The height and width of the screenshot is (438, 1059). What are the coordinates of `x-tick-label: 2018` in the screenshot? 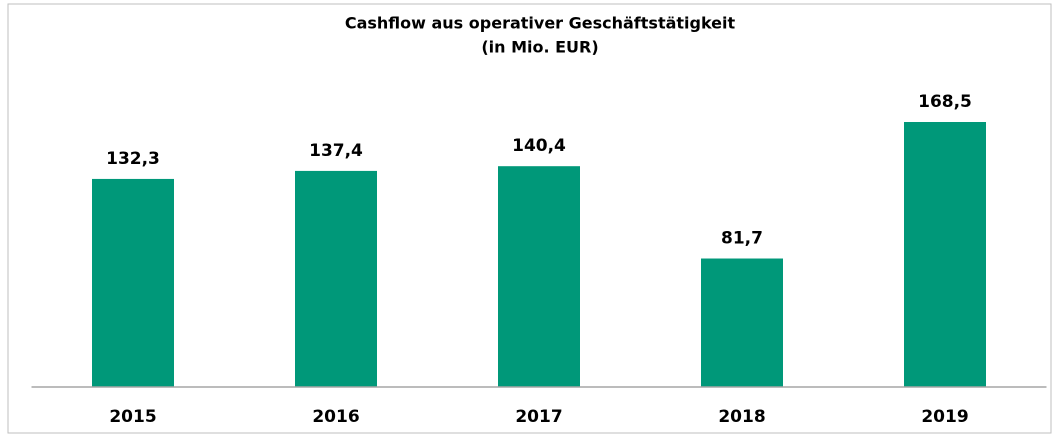 It's located at (741, 417).